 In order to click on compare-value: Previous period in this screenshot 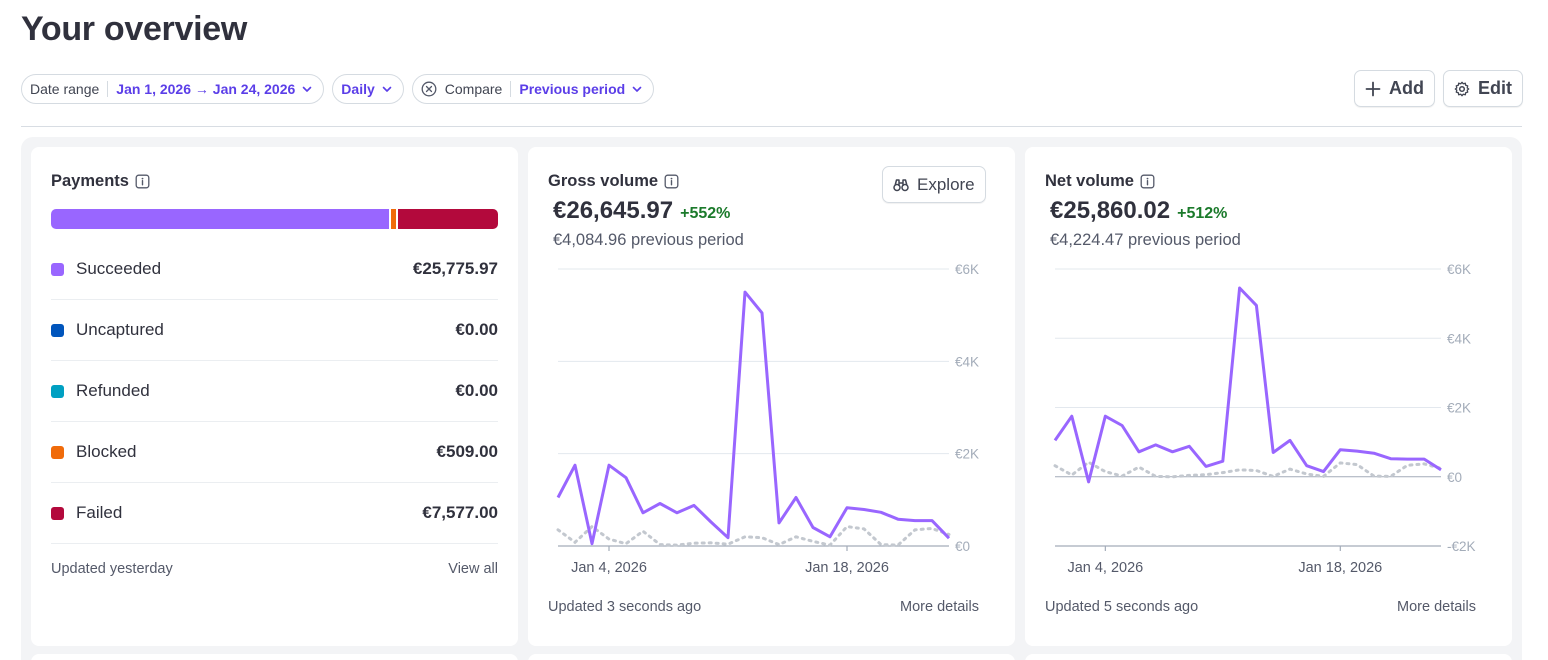, I will do `click(572, 89)`.